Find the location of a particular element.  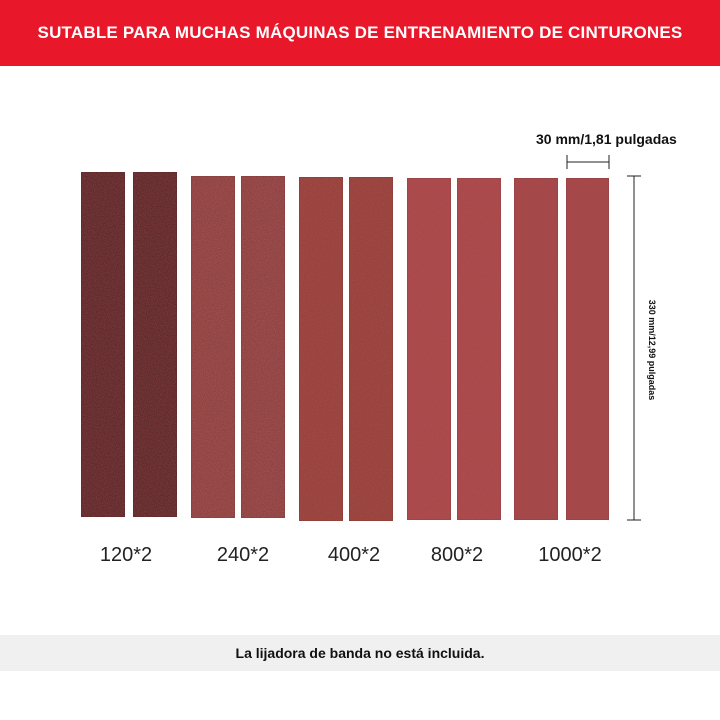

width-dimension-label: 30 mm/1,81 pulgadas is located at coordinates (606, 139).